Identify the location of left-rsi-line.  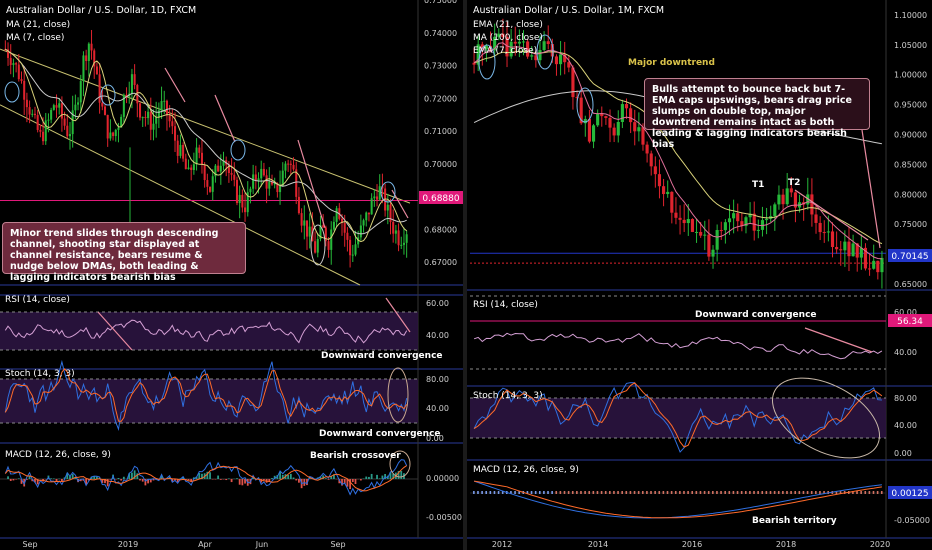
(206, 331).